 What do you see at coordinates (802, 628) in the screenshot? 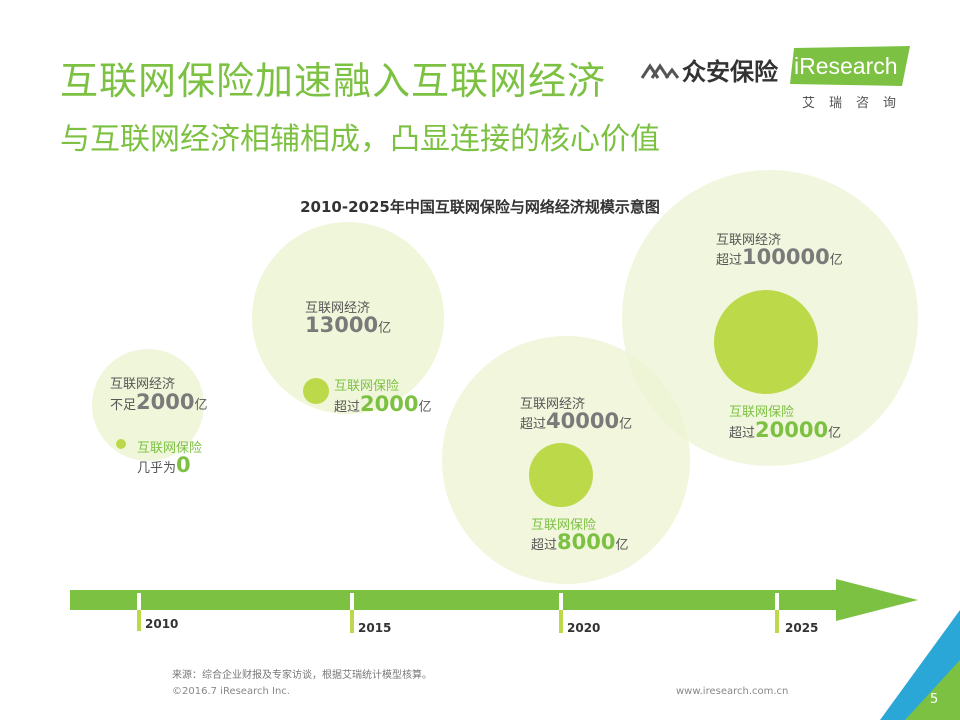
I see `year-label-2025: 2025` at bounding box center [802, 628].